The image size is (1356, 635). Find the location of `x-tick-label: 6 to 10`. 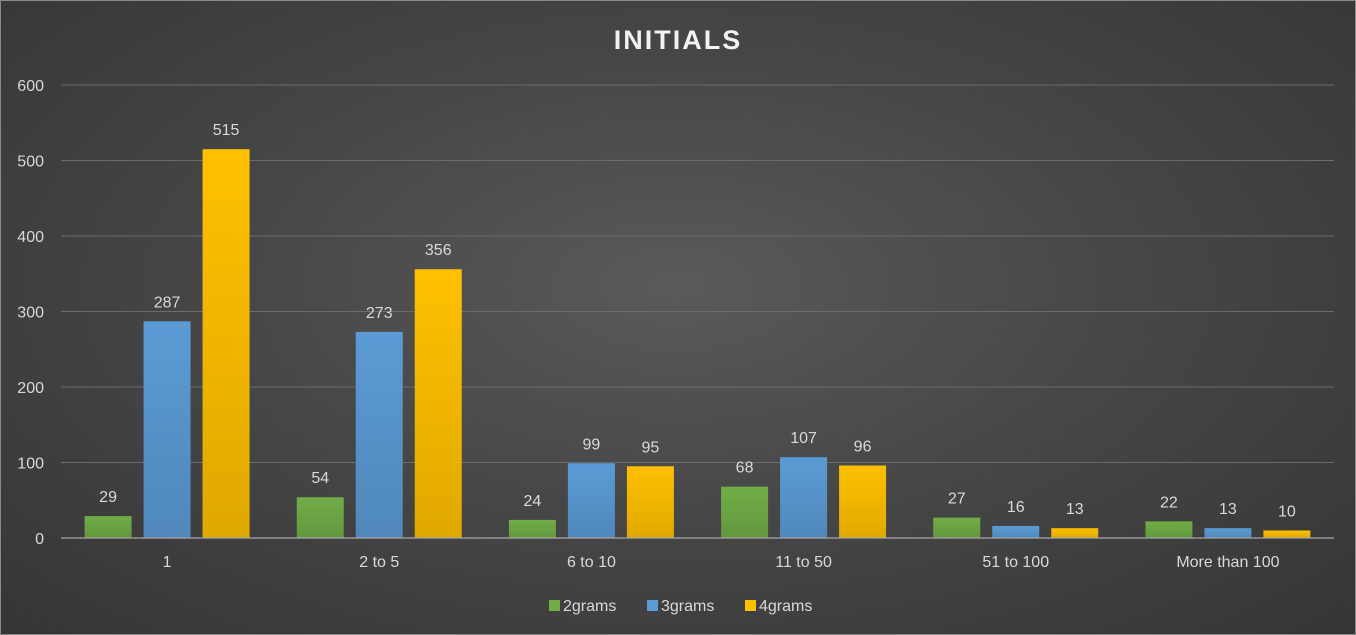

x-tick-label: 6 to 10 is located at coordinates (591, 562).